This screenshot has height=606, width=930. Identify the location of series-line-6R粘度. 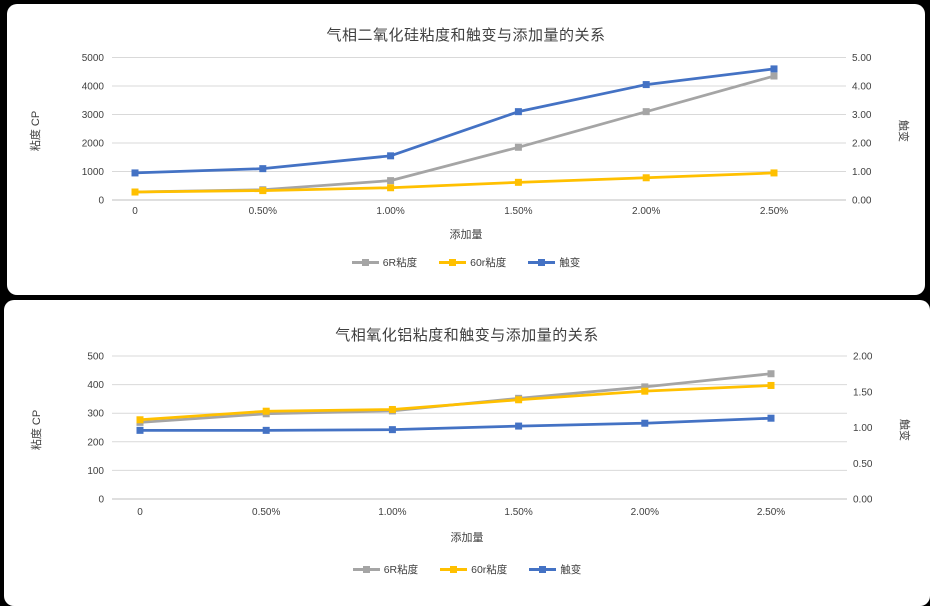
(455, 398).